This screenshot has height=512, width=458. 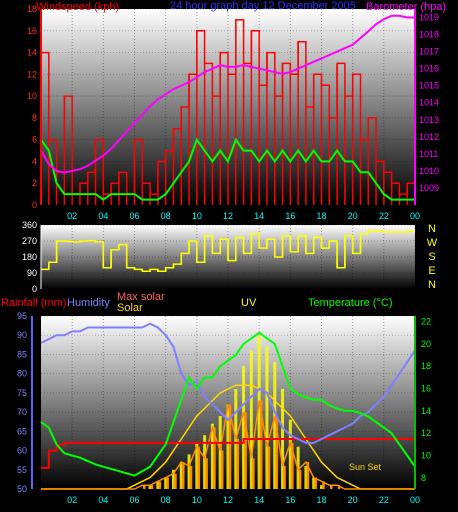 I want to click on weather-x-tick-18: 18, so click(x=321, y=500).